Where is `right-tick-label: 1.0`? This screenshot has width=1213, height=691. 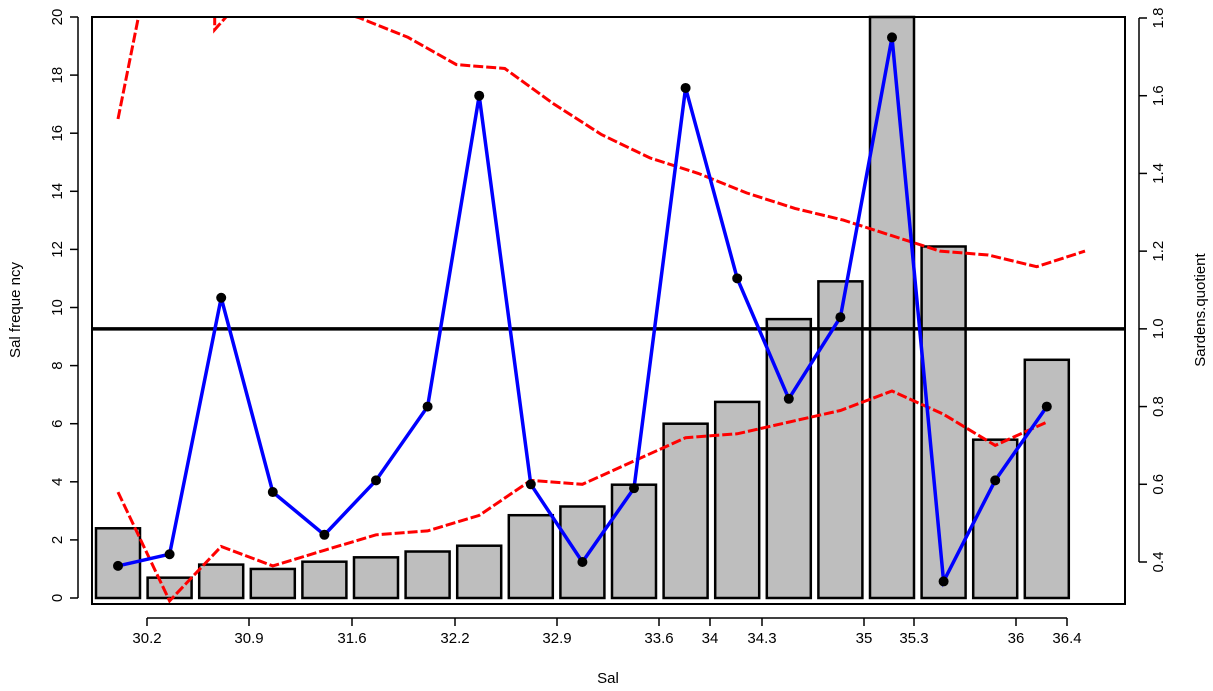 right-tick-label: 1.0 is located at coordinates (1158, 328).